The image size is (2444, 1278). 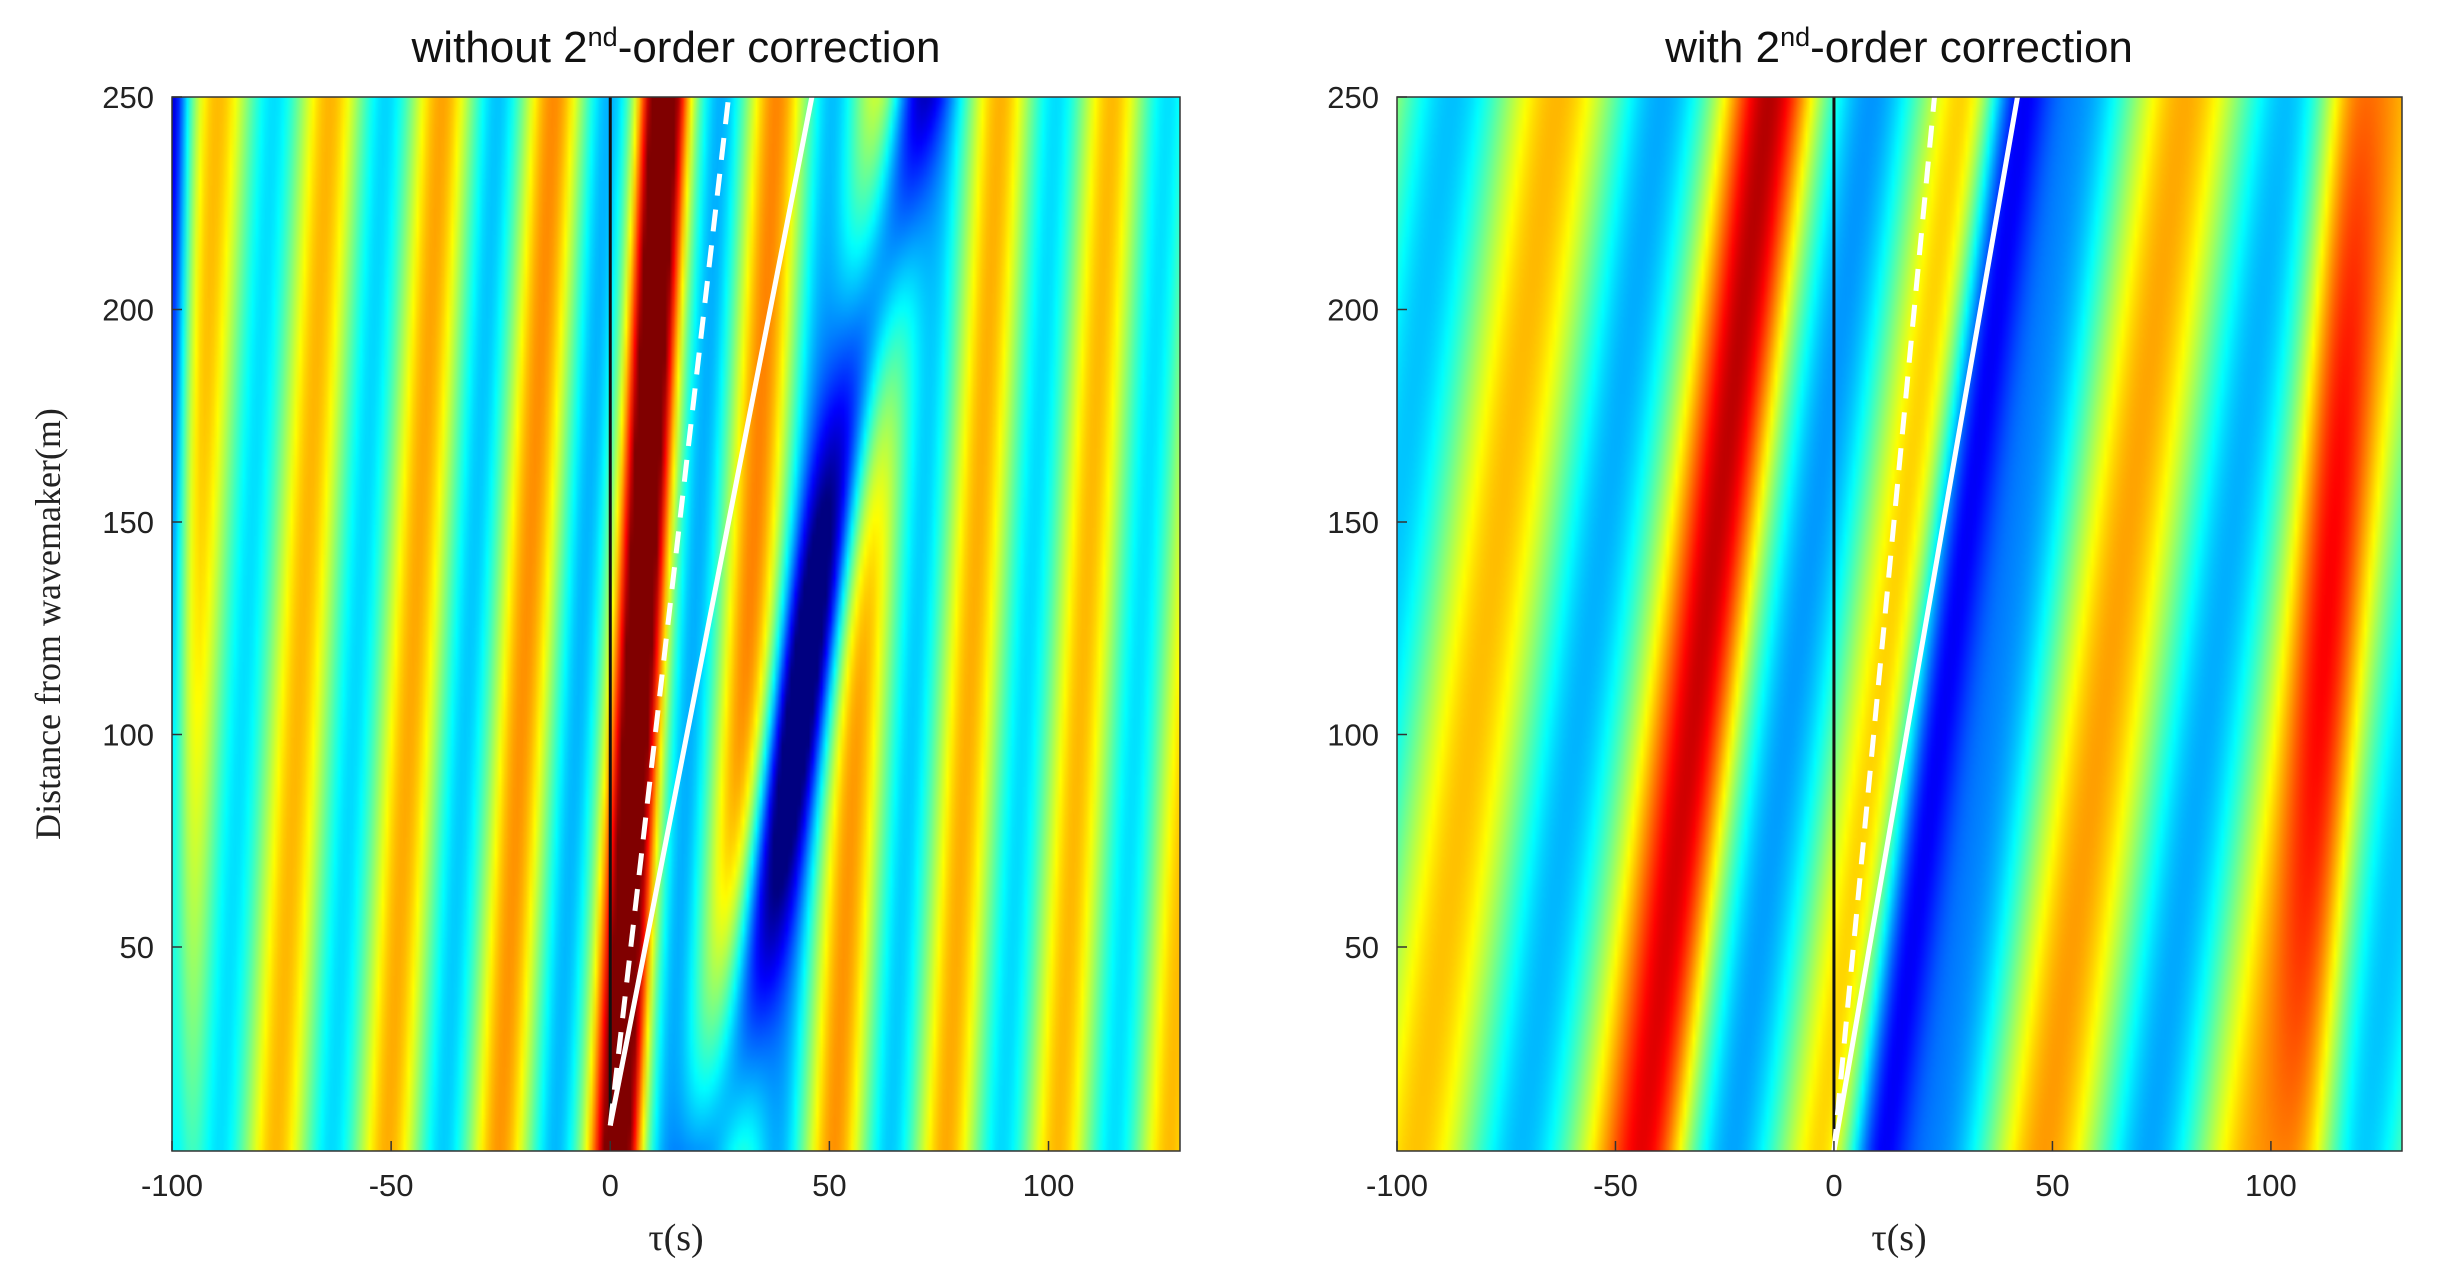 I want to click on title-left-pre: without 2, so click(x=499, y=47).